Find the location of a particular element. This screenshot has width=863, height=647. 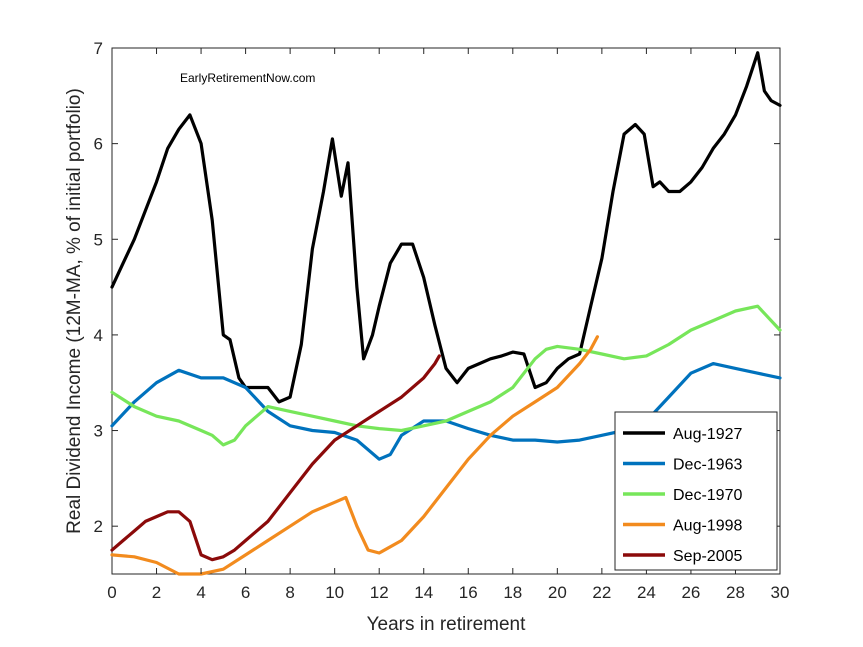

x-tick-label: 0 is located at coordinates (111, 592).